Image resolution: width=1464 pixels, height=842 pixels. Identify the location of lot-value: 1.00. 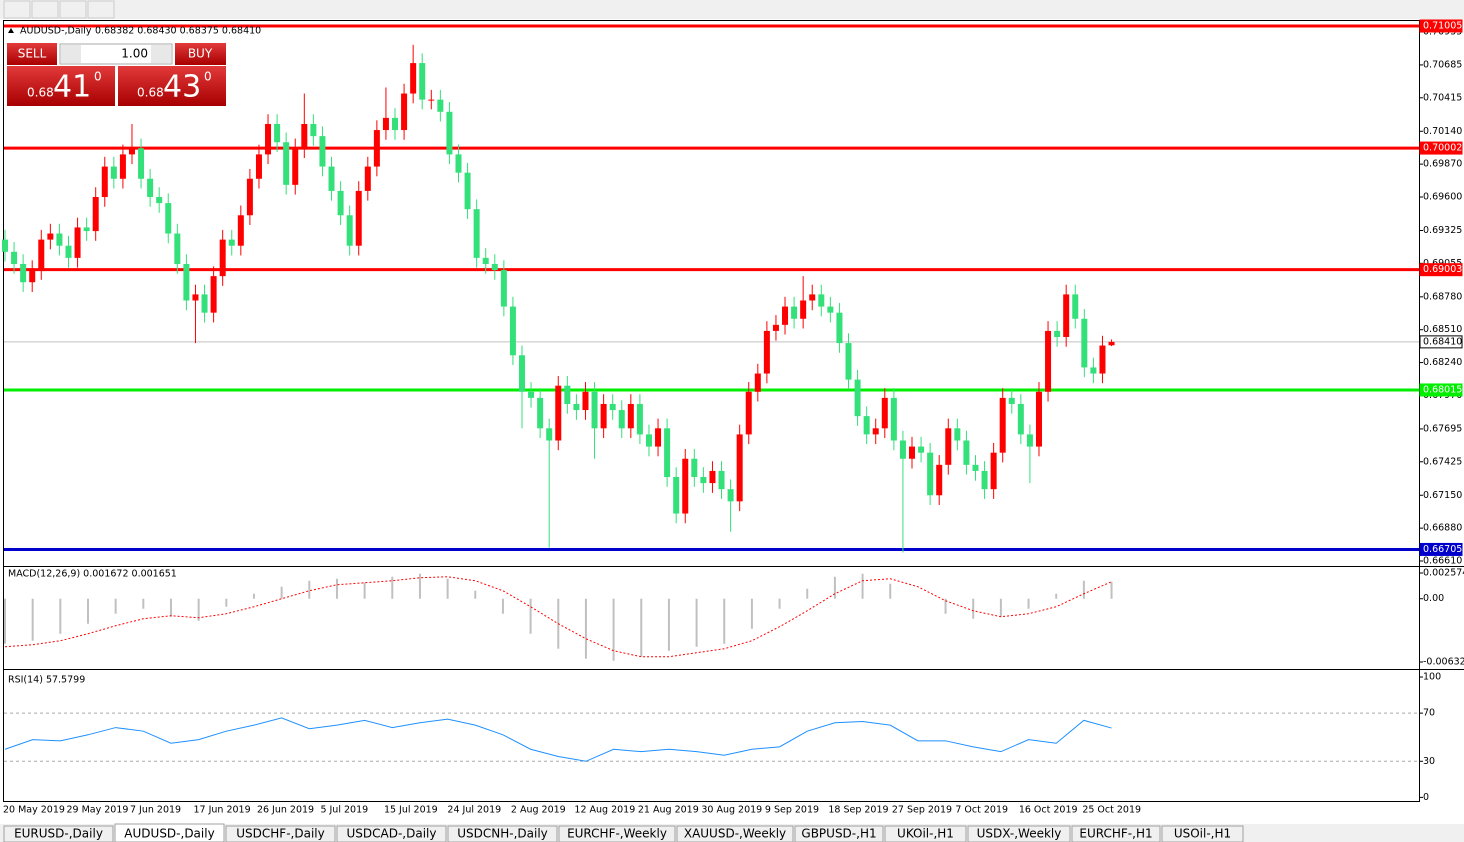
(134, 54).